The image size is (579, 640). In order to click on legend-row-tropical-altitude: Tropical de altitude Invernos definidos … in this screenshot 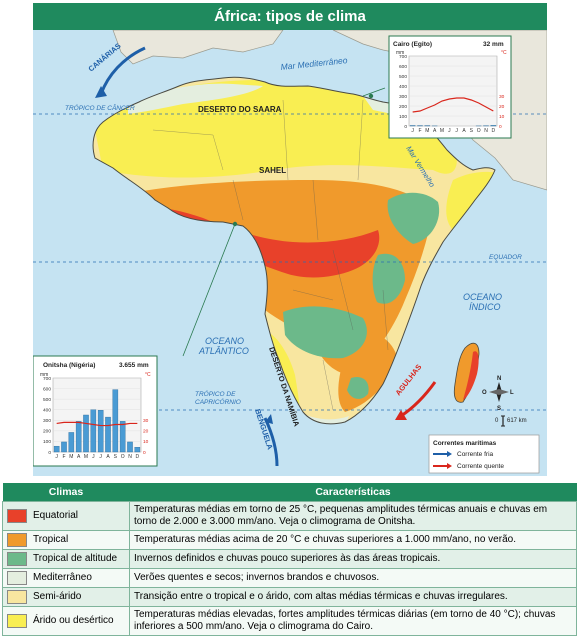, I will do `click(289, 559)`.